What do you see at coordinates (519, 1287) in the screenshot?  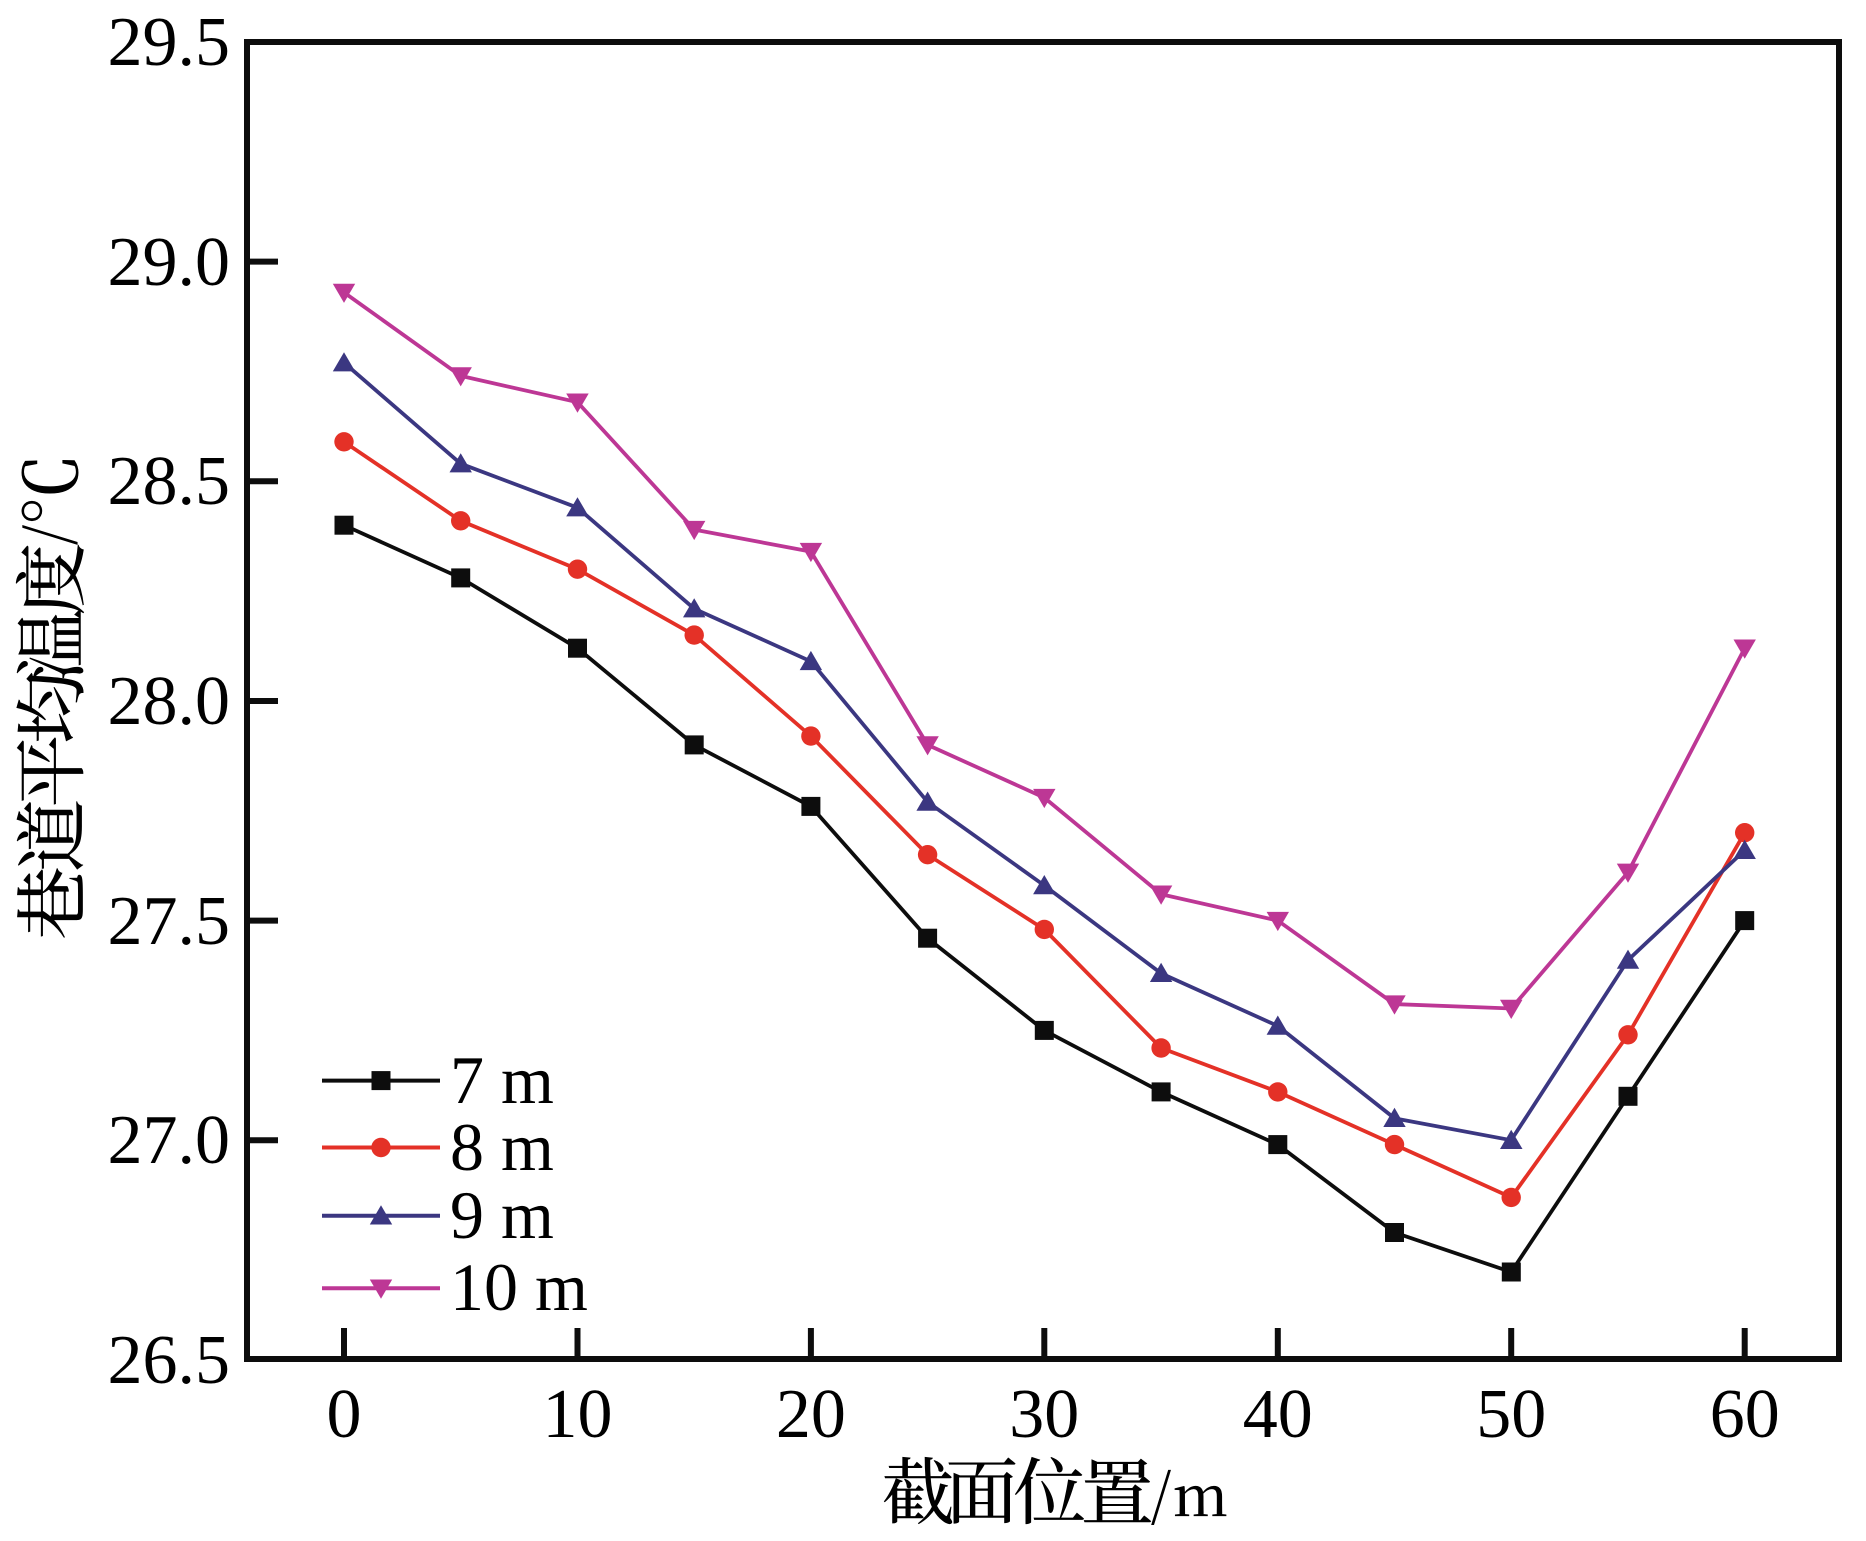 I see `svg-text: 10 m` at bounding box center [519, 1287].